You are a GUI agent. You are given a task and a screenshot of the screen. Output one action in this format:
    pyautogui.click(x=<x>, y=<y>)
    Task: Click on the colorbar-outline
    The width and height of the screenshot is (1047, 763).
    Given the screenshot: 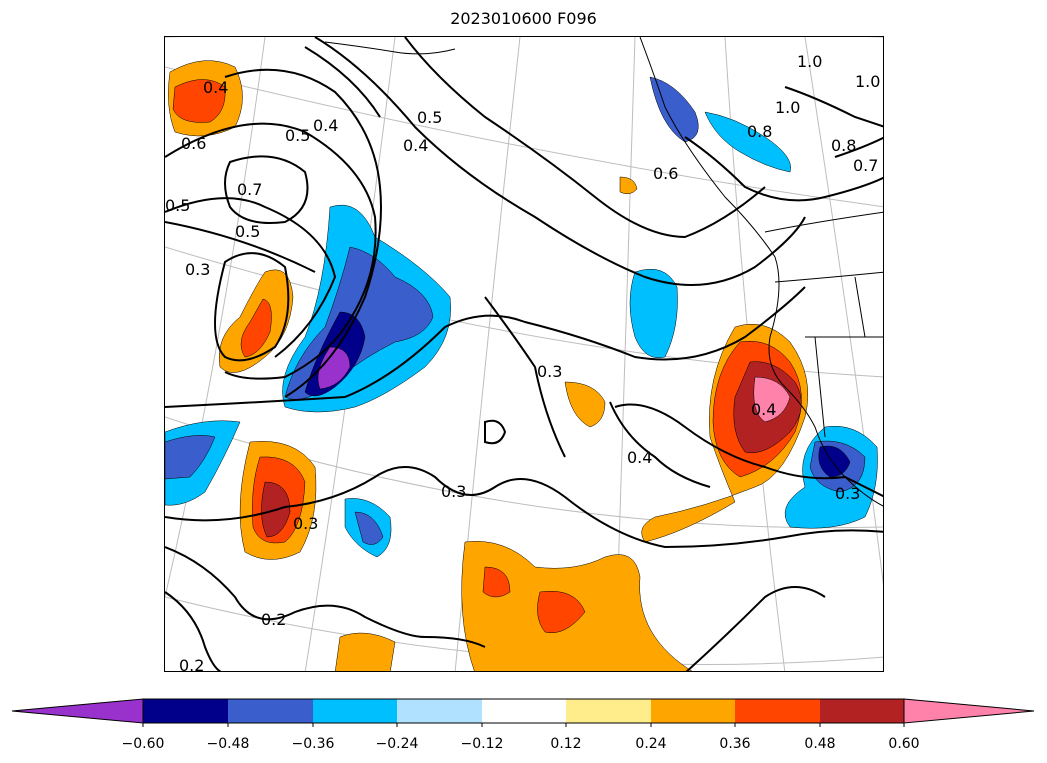 What is the action you would take?
    pyautogui.click(x=523, y=711)
    